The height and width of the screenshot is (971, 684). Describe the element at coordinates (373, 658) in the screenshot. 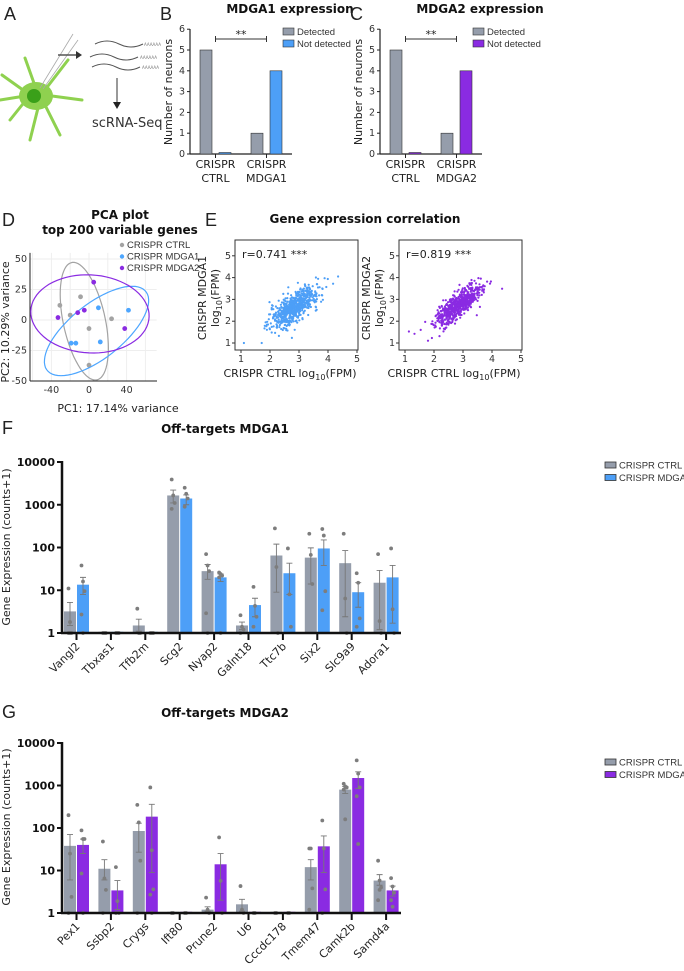

I see `category-label: Adora1` at that location.